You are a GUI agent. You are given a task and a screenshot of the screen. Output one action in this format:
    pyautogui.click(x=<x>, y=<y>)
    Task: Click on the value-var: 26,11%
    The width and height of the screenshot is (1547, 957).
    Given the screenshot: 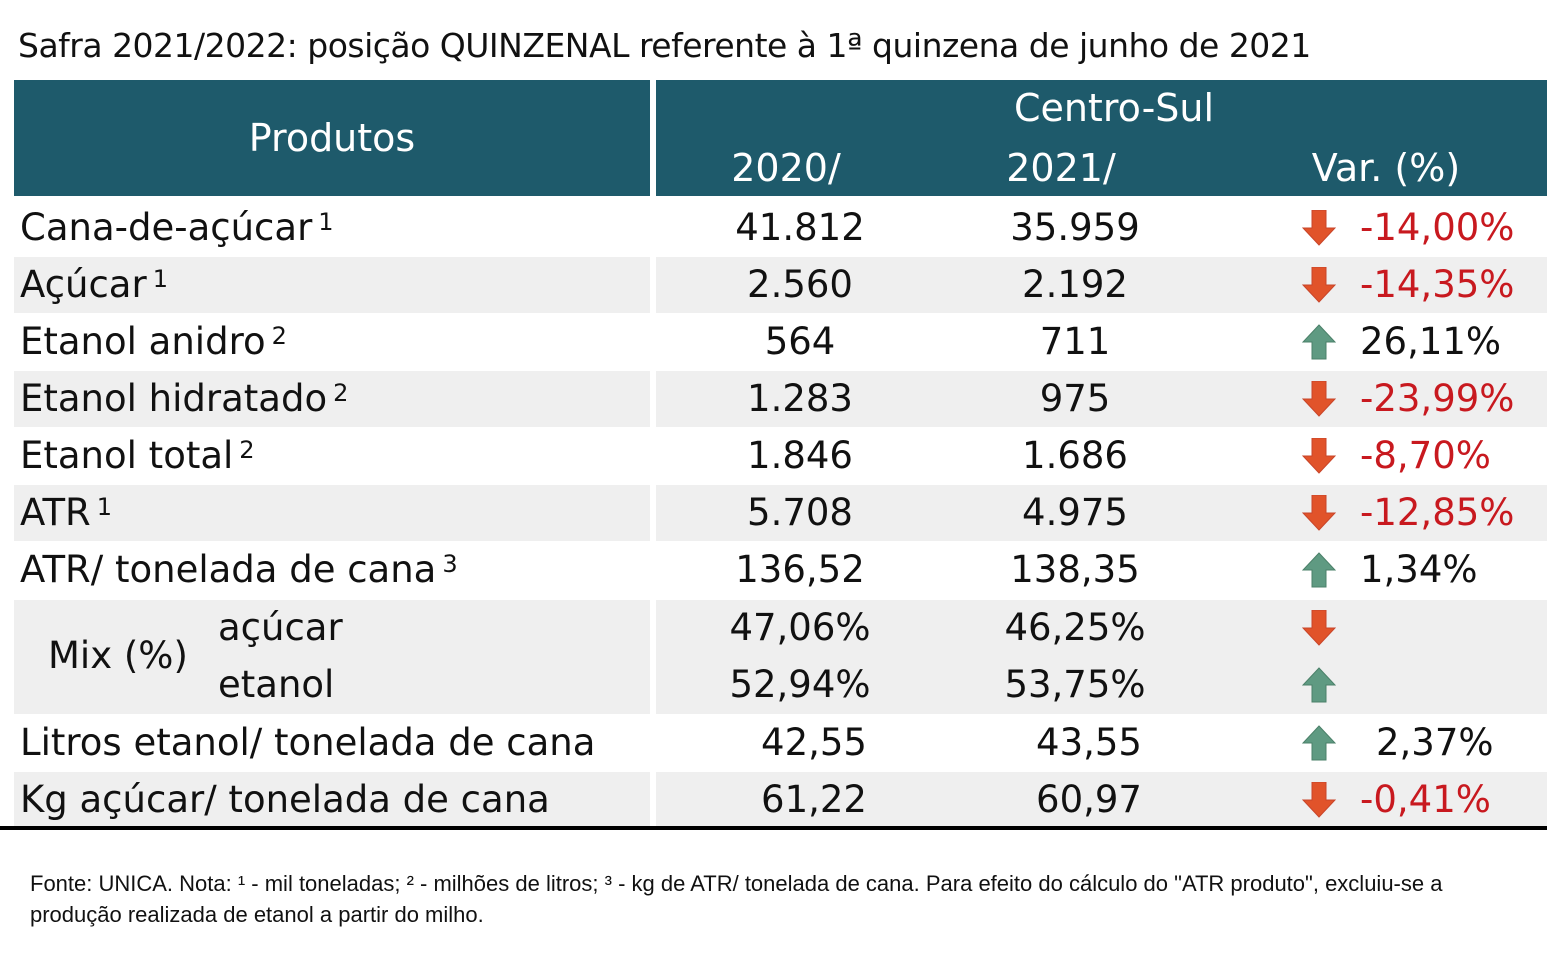 What is the action you would take?
    pyautogui.click(x=1431, y=341)
    